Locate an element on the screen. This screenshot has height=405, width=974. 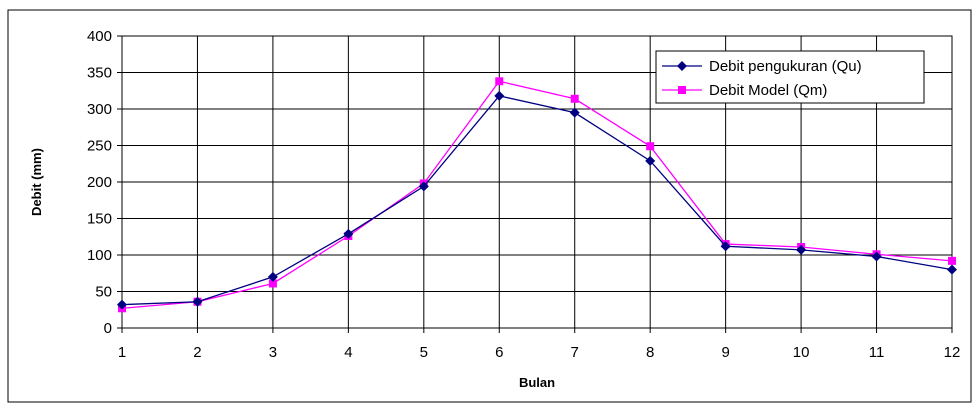
legend-item: Debit pengukuran (Qu) is located at coordinates (762, 66).